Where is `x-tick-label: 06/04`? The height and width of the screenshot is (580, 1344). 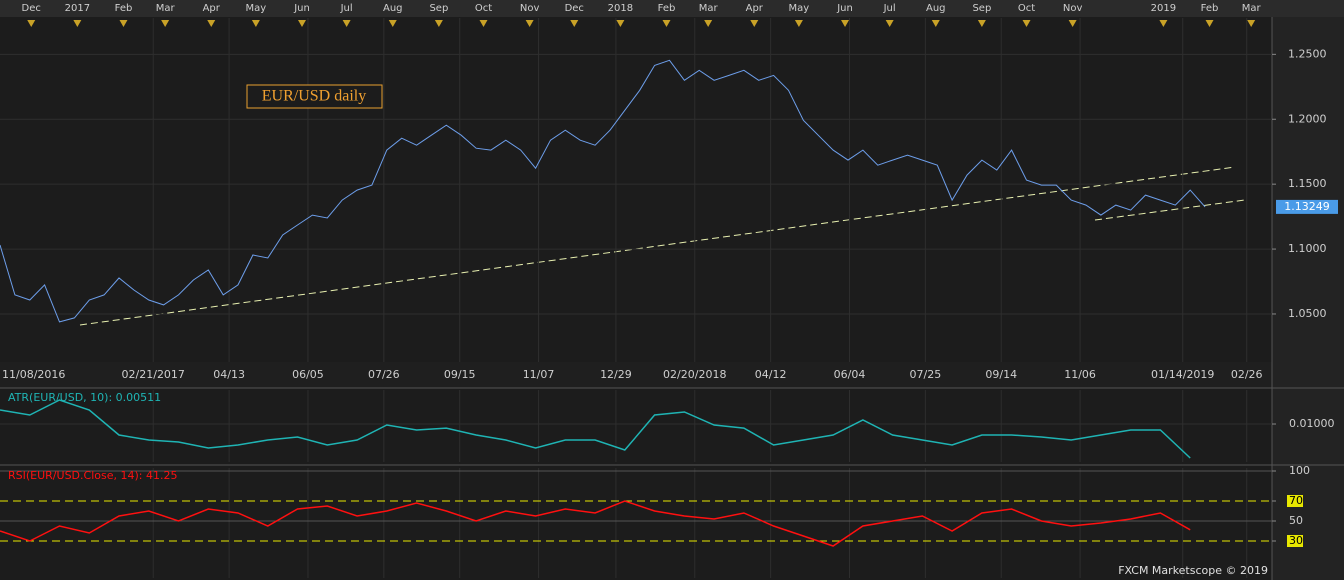
x-tick-label: 06/04 is located at coordinates (850, 374).